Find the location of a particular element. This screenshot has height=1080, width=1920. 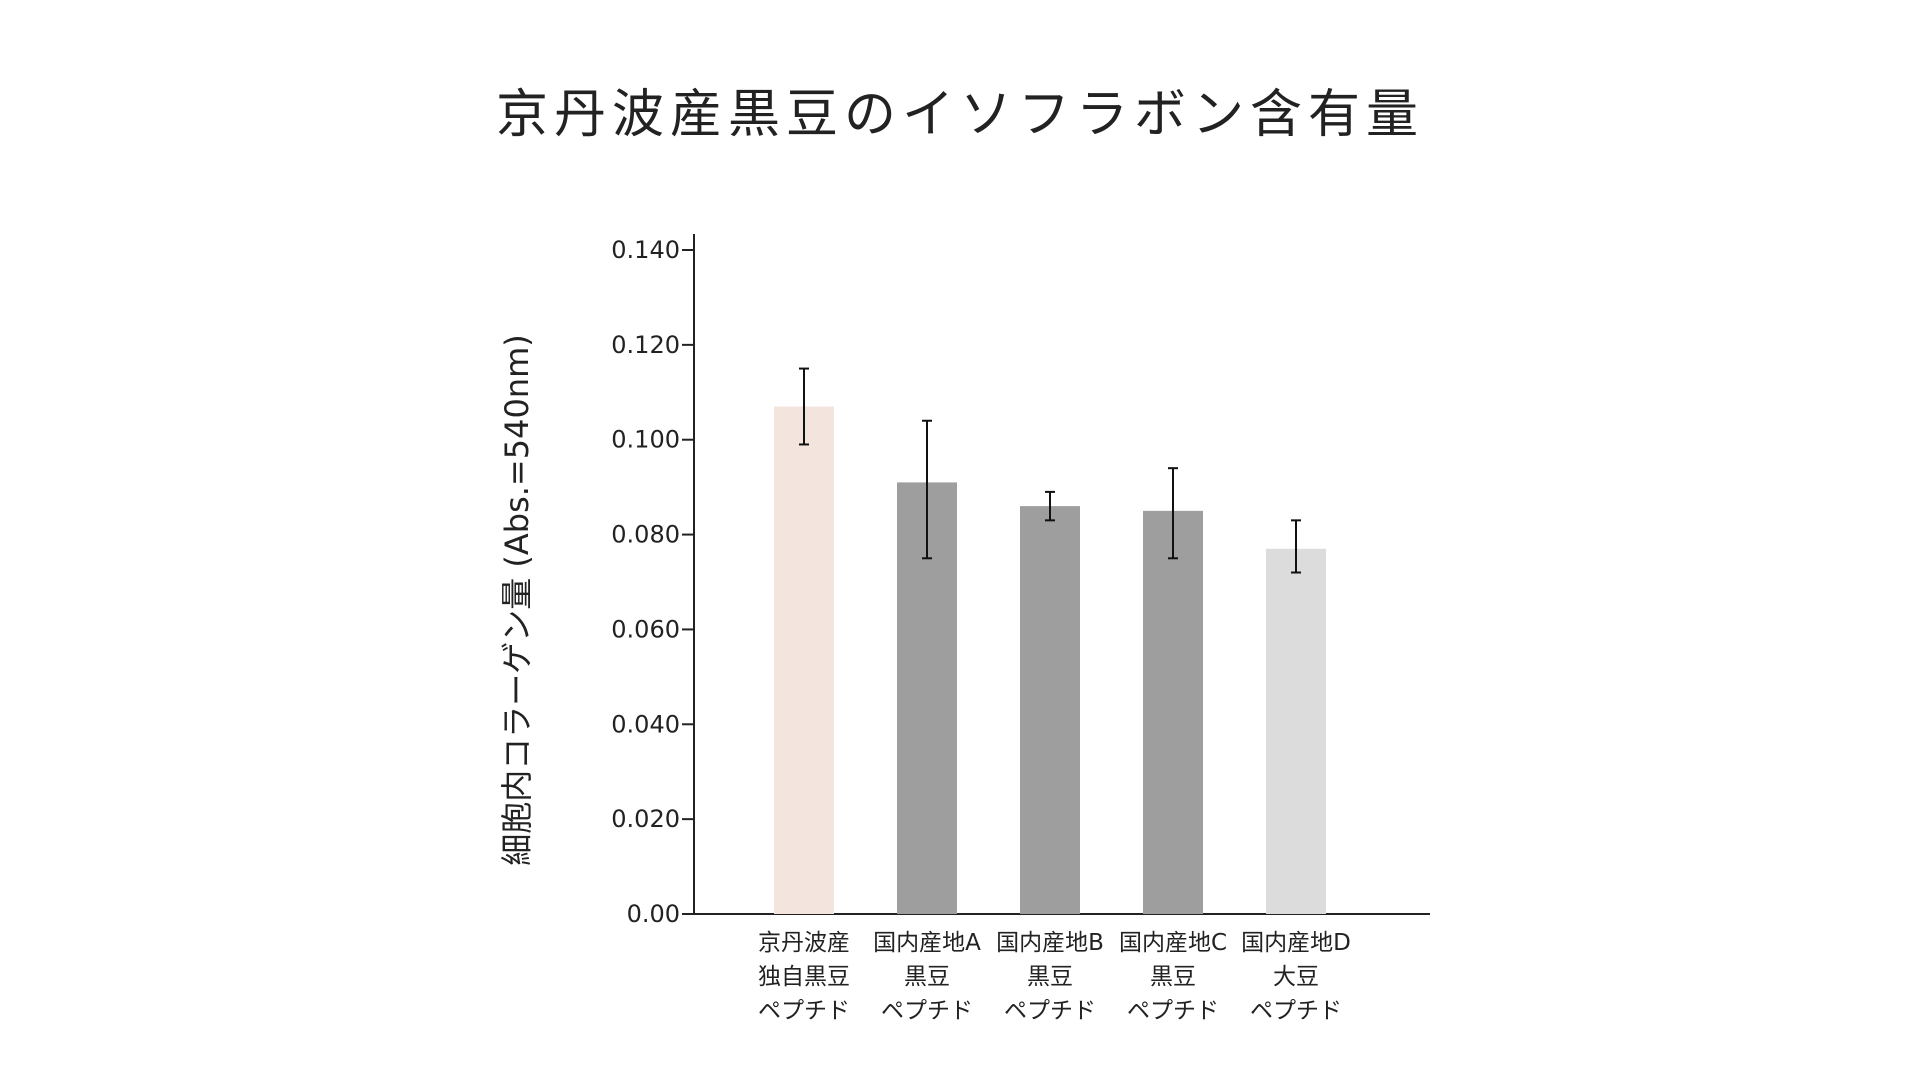

error-bars is located at coordinates (1050, 470).